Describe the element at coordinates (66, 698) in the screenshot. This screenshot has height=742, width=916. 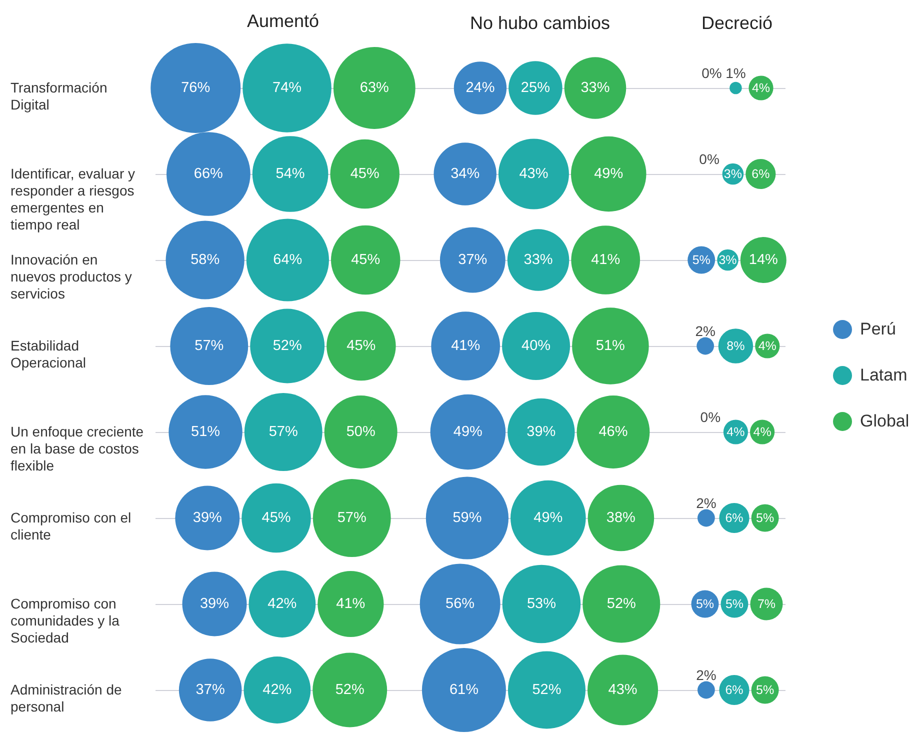
I see `category-label: Administración de personal` at that location.